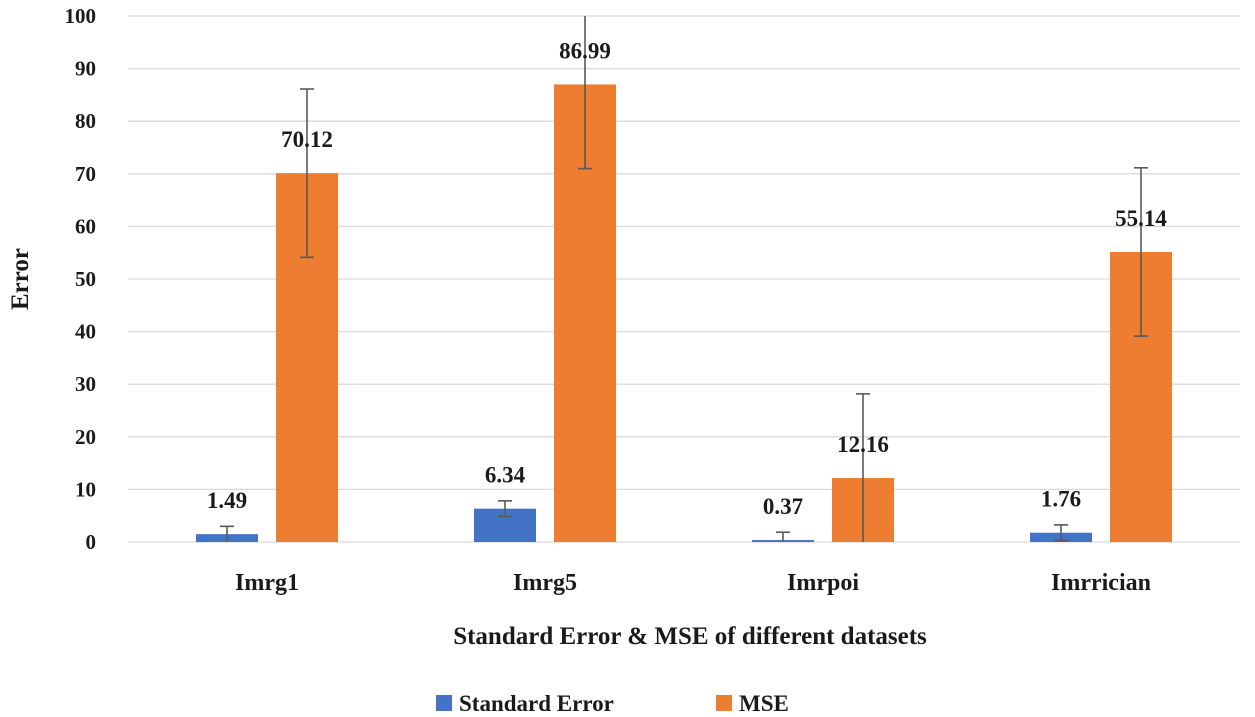  I want to click on y-axis-ticks: 0 10 20 30 40 50 60 70 80 90 100, so click(81, 279).